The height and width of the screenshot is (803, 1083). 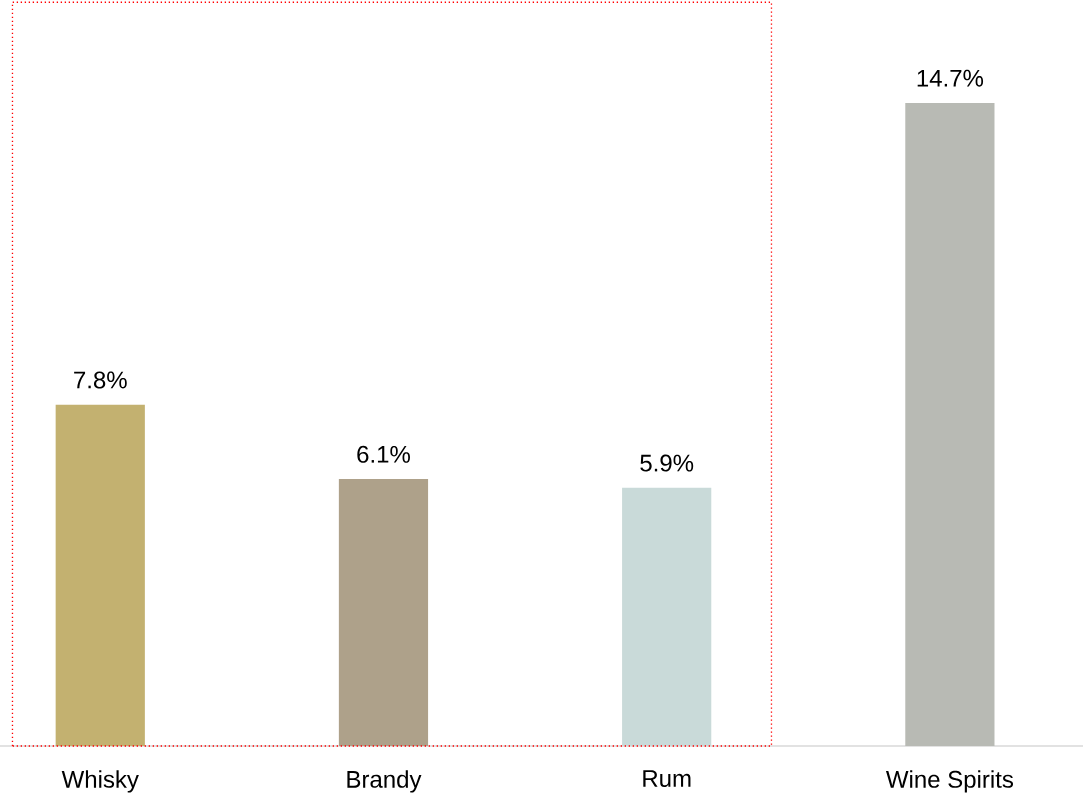 What do you see at coordinates (949, 781) in the screenshot?
I see `x-tick-label: Wine Spirits` at bounding box center [949, 781].